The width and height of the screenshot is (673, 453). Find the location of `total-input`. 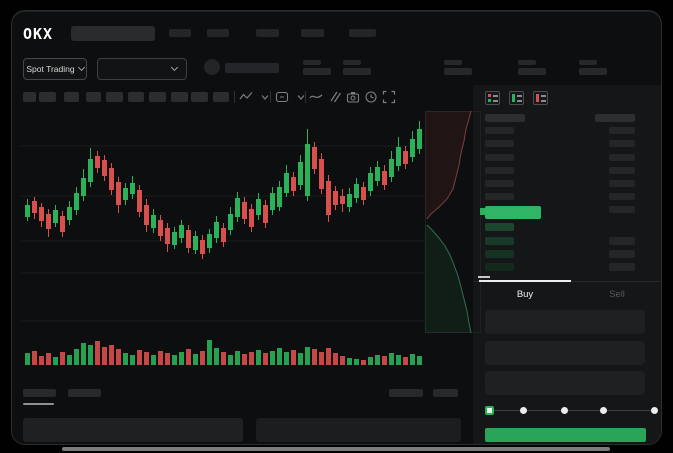

total-input is located at coordinates (565, 383).